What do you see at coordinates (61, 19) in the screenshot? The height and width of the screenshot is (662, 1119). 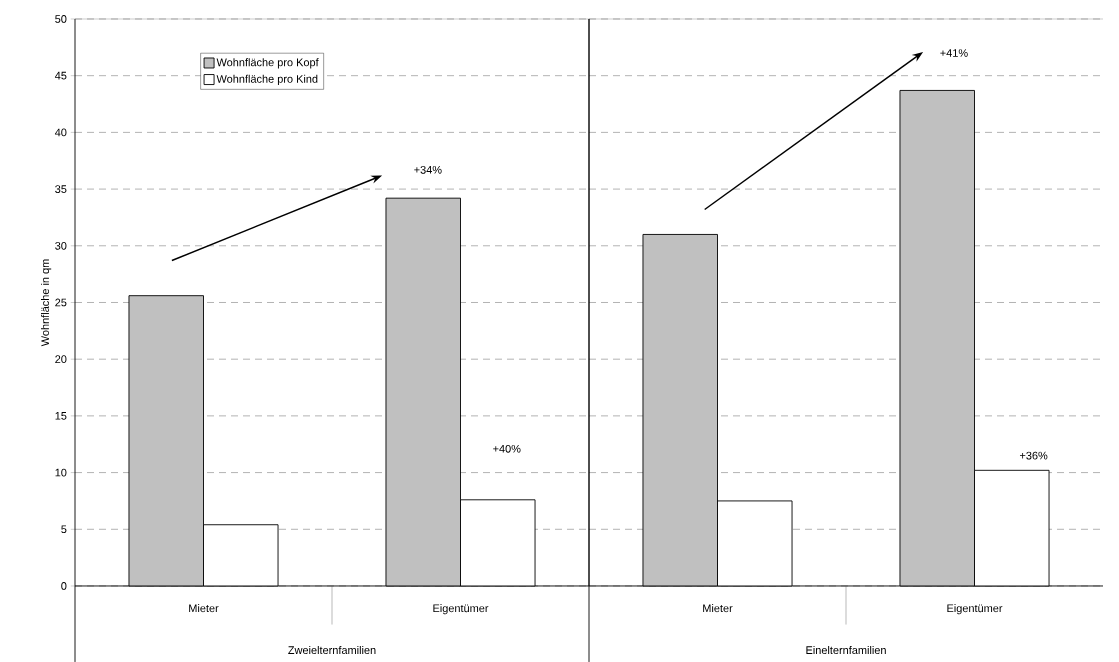 I see `y-tick-label: 50` at bounding box center [61, 19].